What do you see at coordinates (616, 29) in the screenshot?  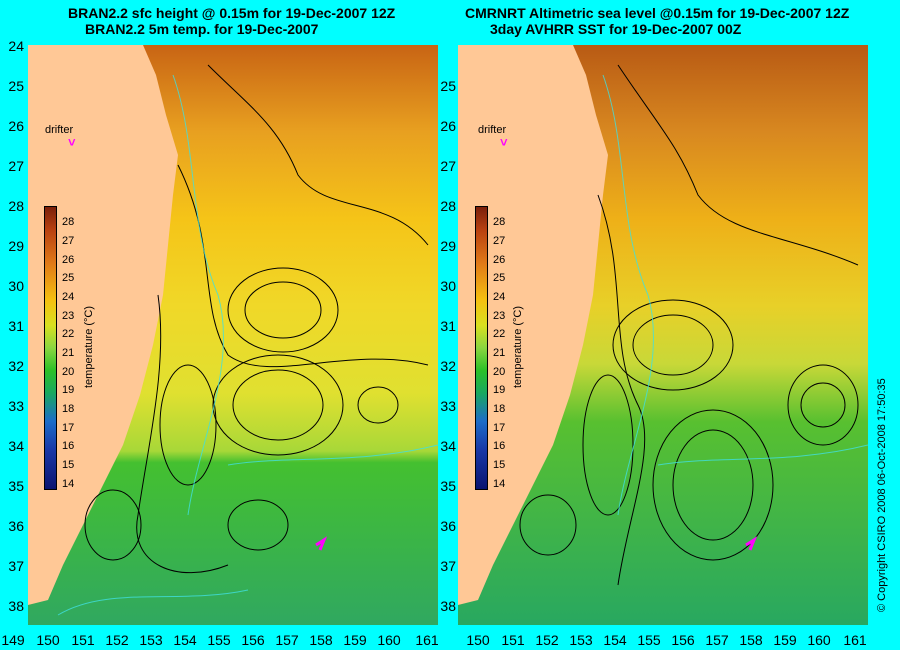 I see `right-title-line2: 3day AVHRR SST for 19-Dec-2007 00Z` at bounding box center [616, 29].